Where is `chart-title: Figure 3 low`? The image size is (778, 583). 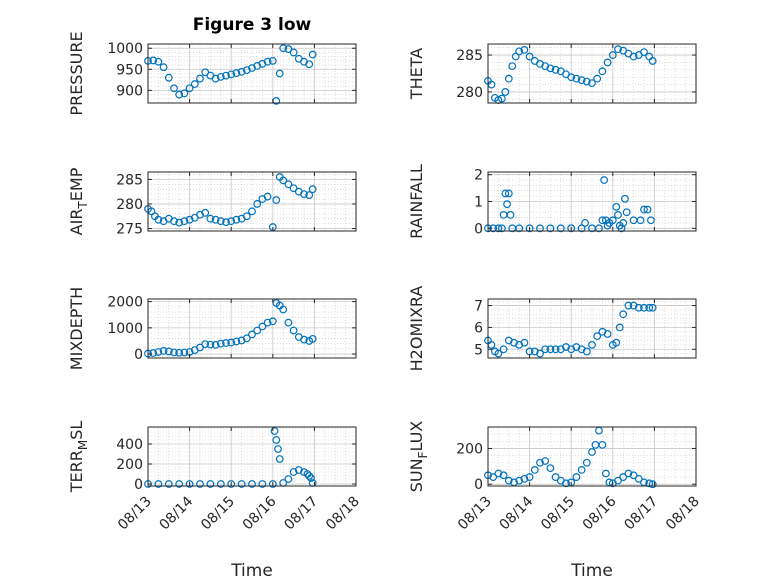
chart-title: Figure 3 low is located at coordinates (252, 25).